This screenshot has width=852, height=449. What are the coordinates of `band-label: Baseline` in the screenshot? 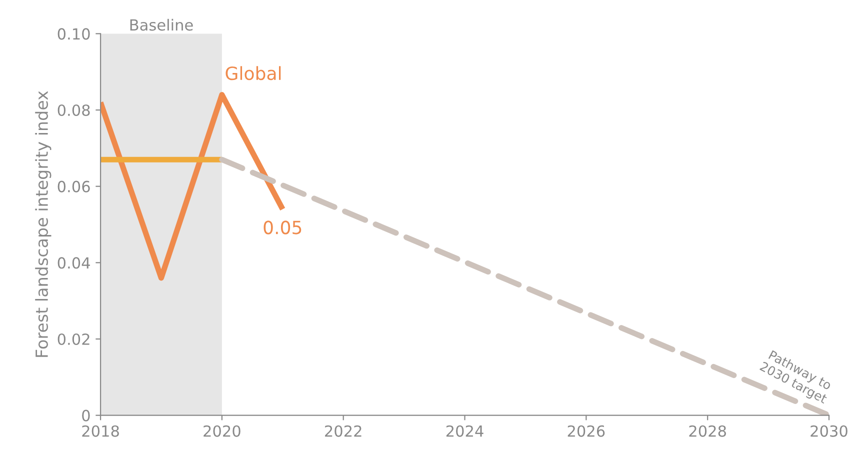 It's located at (161, 24).